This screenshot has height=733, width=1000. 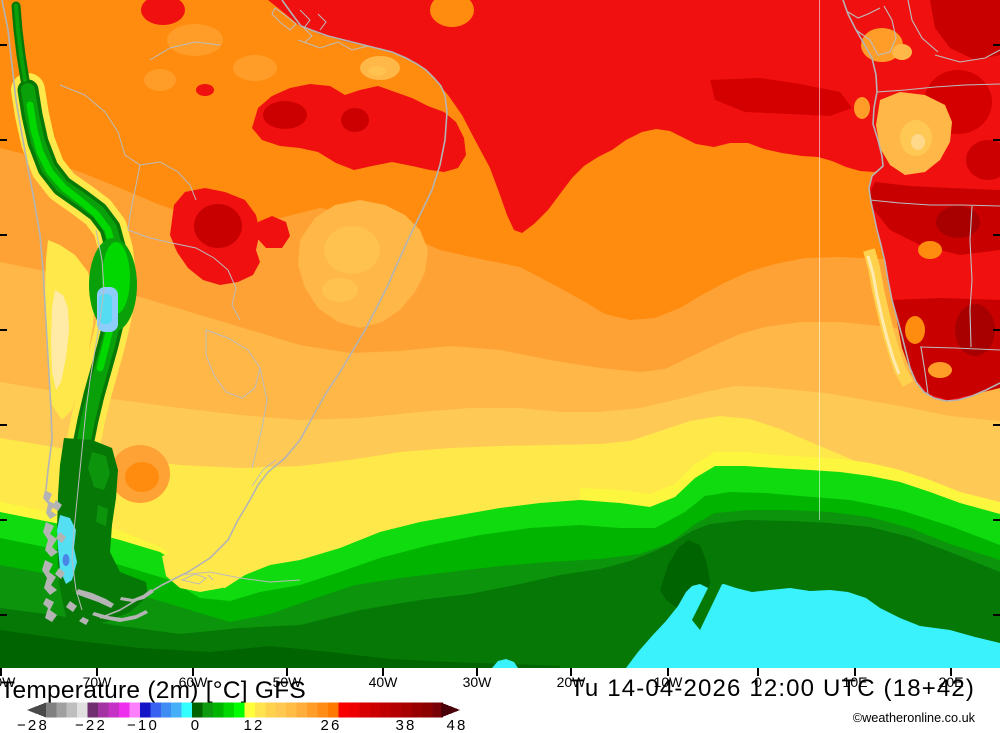 I want to click on svg-text: 10W, so click(x=669, y=682).